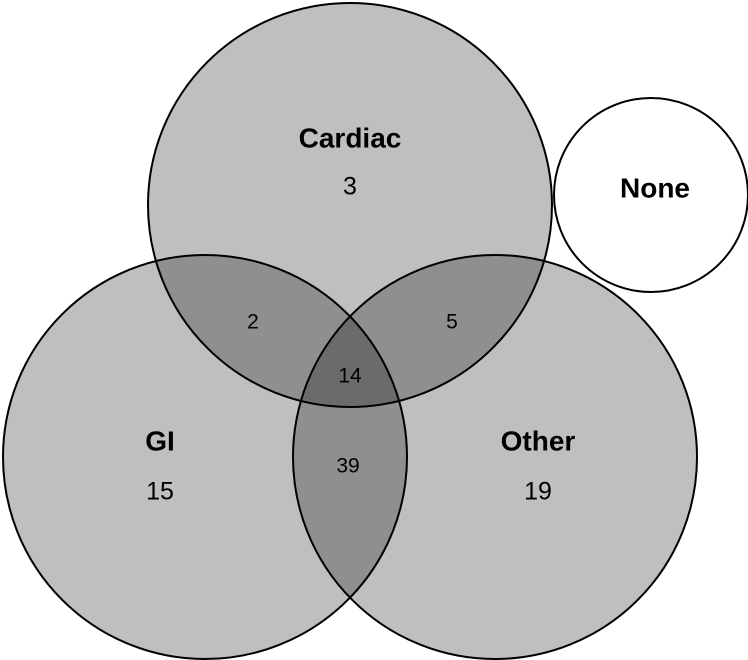  I want to click on intersection-count: 2, so click(253, 322).